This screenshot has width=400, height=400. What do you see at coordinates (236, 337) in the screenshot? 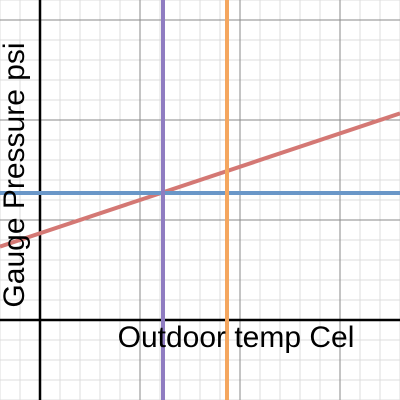
I see `x-axis-label: Outdoor temp Cel` at bounding box center [236, 337].